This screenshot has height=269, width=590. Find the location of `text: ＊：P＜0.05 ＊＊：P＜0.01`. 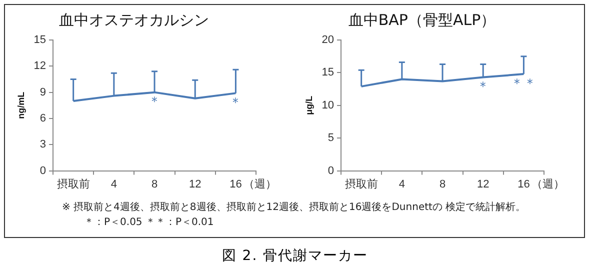

text: ＊：P＜0.05 ＊＊：P＜0.01 is located at coordinates (149, 223).